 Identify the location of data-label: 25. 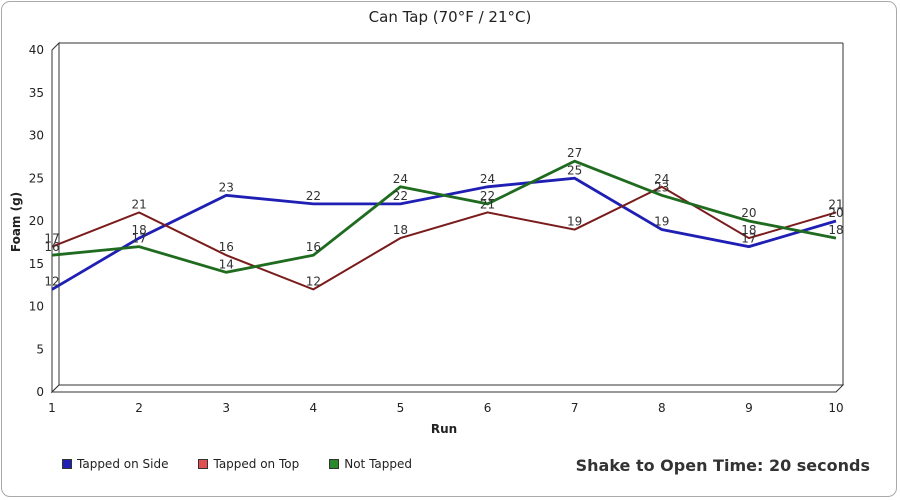
(574, 170).